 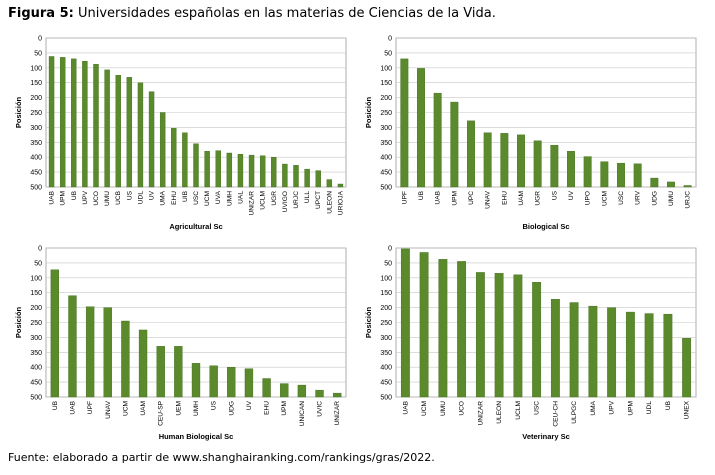 I want to click on x-tick-label: UVIGO, so click(x=285, y=201).